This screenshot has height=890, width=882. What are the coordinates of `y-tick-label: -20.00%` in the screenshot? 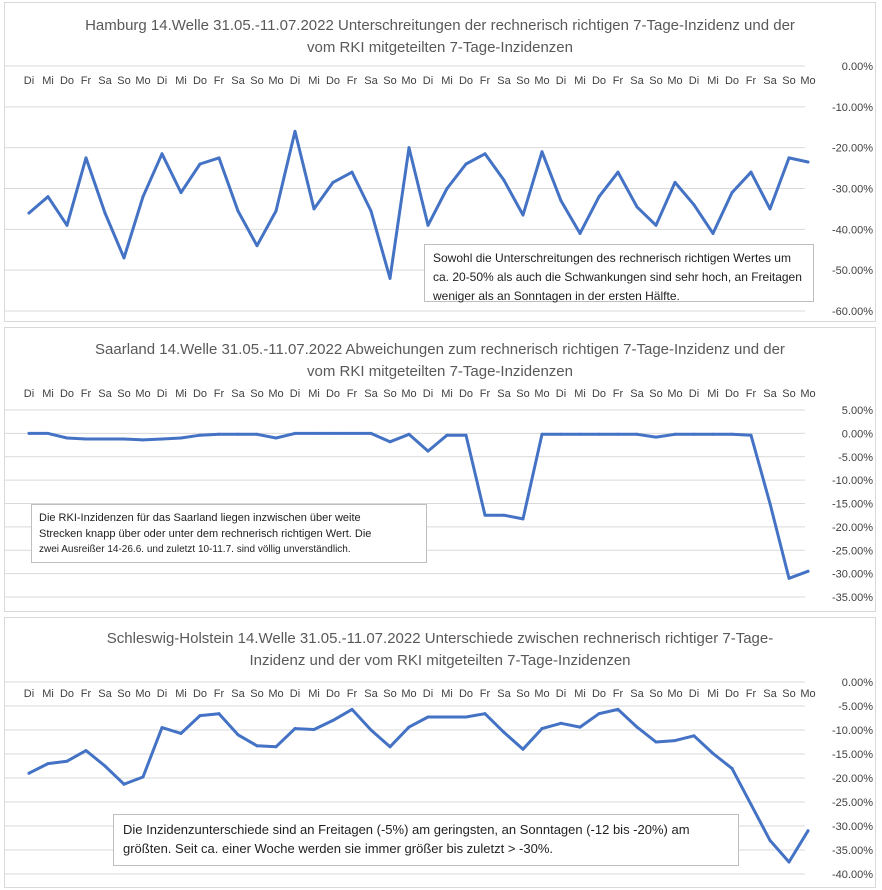 It's located at (852, 528).